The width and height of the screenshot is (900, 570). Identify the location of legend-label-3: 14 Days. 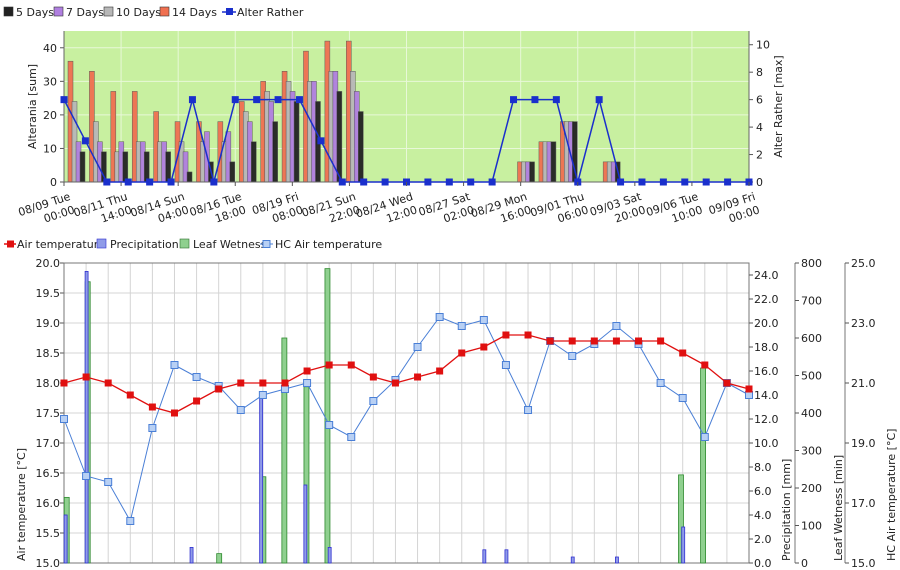
(194, 12).